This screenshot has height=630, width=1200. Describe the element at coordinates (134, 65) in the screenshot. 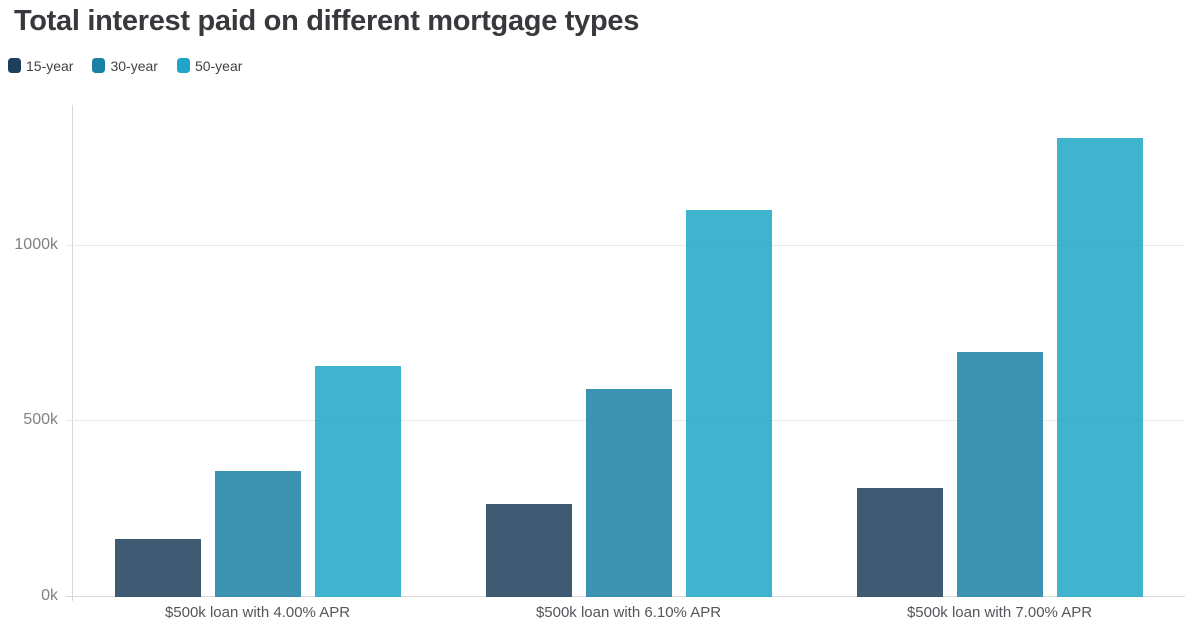

I see `legend-label: 30-year` at that location.